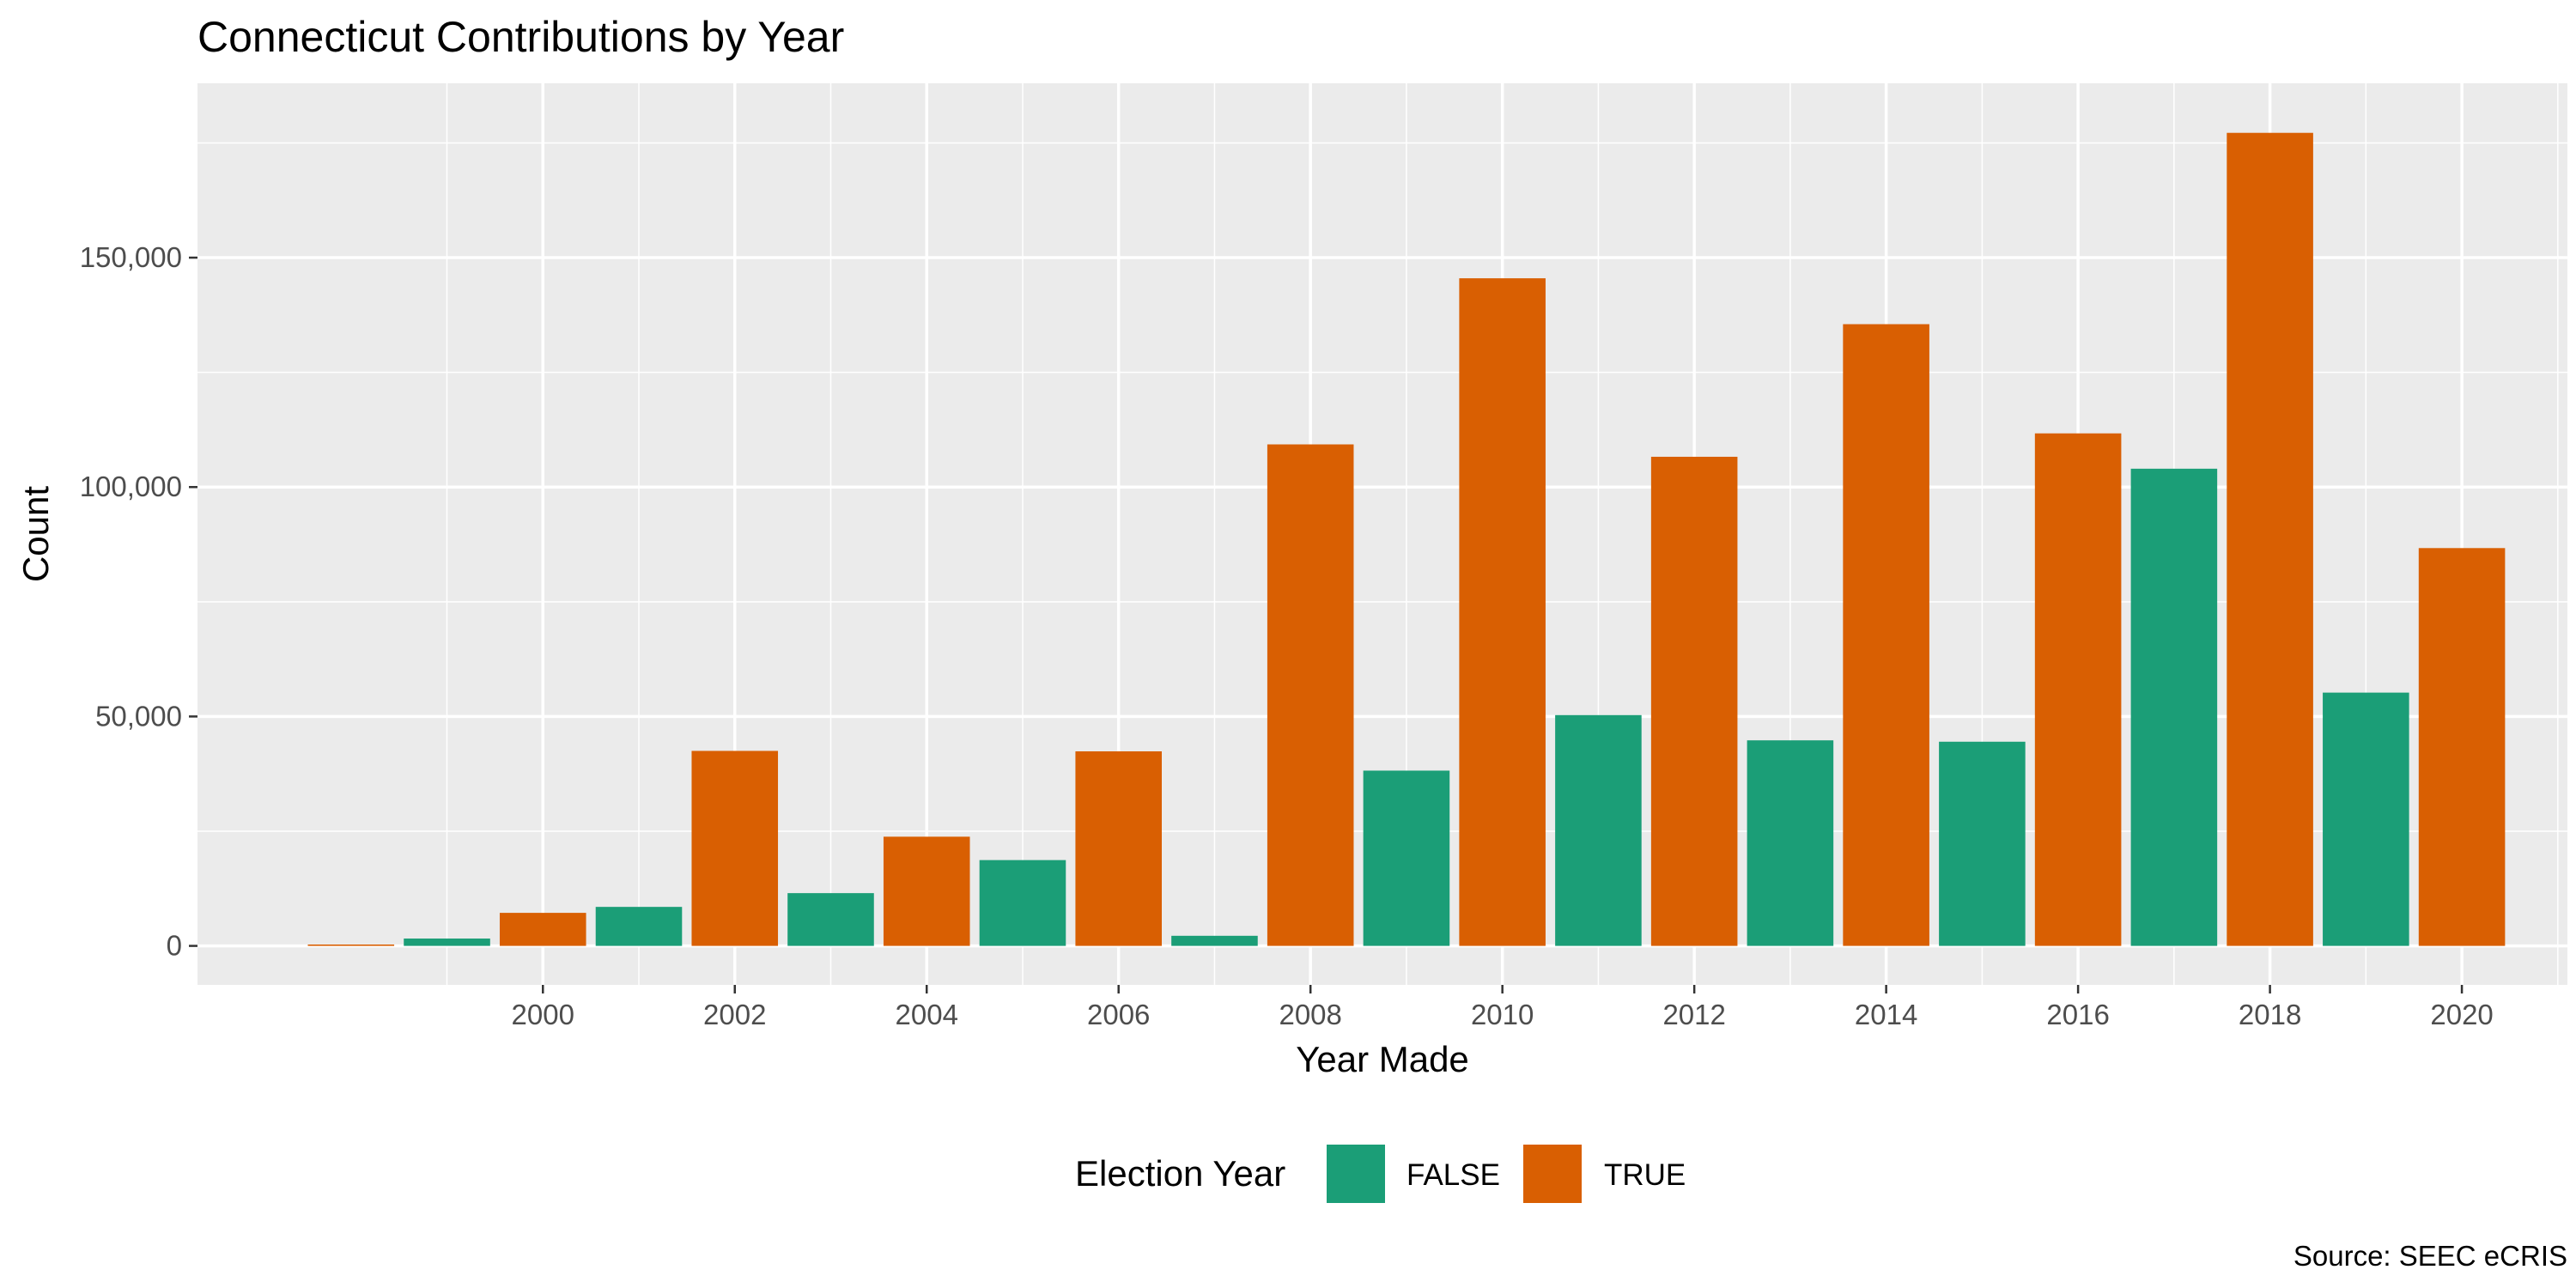 This screenshot has width=2576, height=1288. What do you see at coordinates (1118, 1014) in the screenshot?
I see `x-tick-label-3: 2006` at bounding box center [1118, 1014].